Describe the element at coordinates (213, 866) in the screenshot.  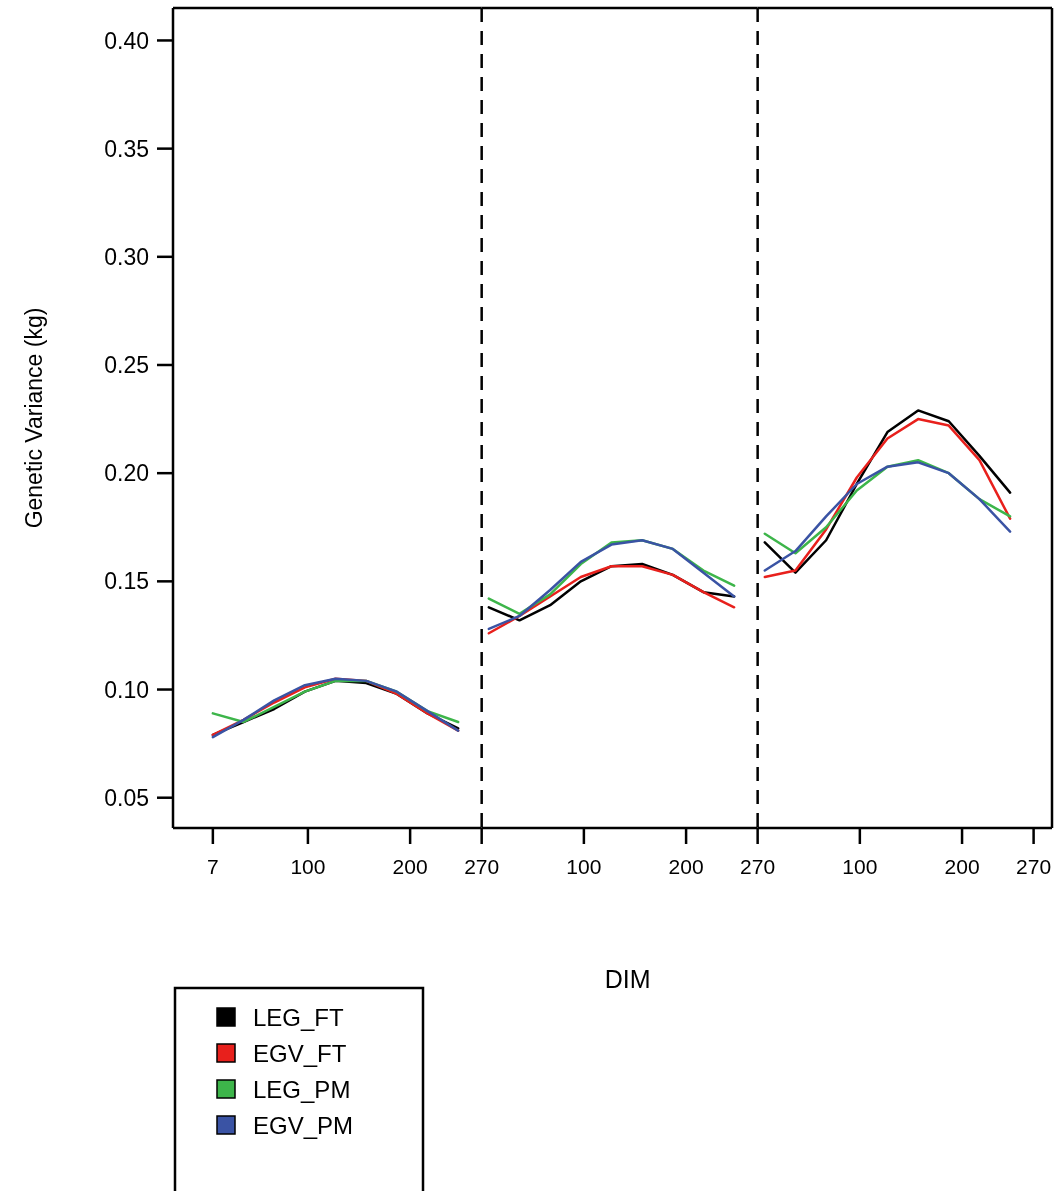
I see `x-tick-label: 7` at that location.